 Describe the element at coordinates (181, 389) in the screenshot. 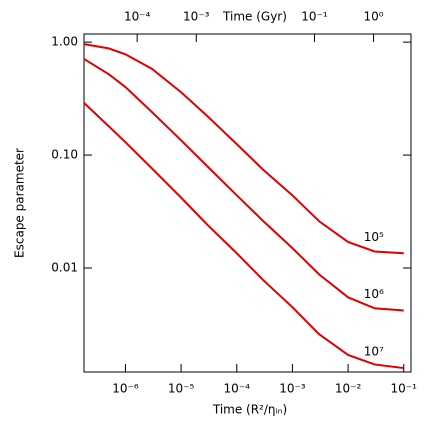

I see `x-tick-label: 10⁻⁵` at that location.